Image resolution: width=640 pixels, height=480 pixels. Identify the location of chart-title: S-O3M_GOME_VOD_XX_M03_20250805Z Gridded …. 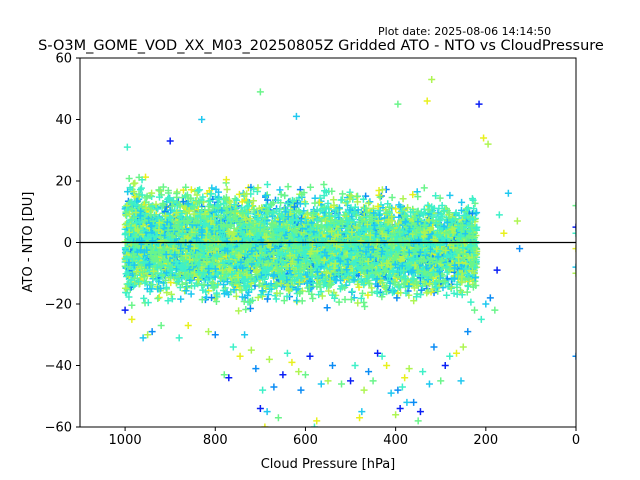
(321, 46).